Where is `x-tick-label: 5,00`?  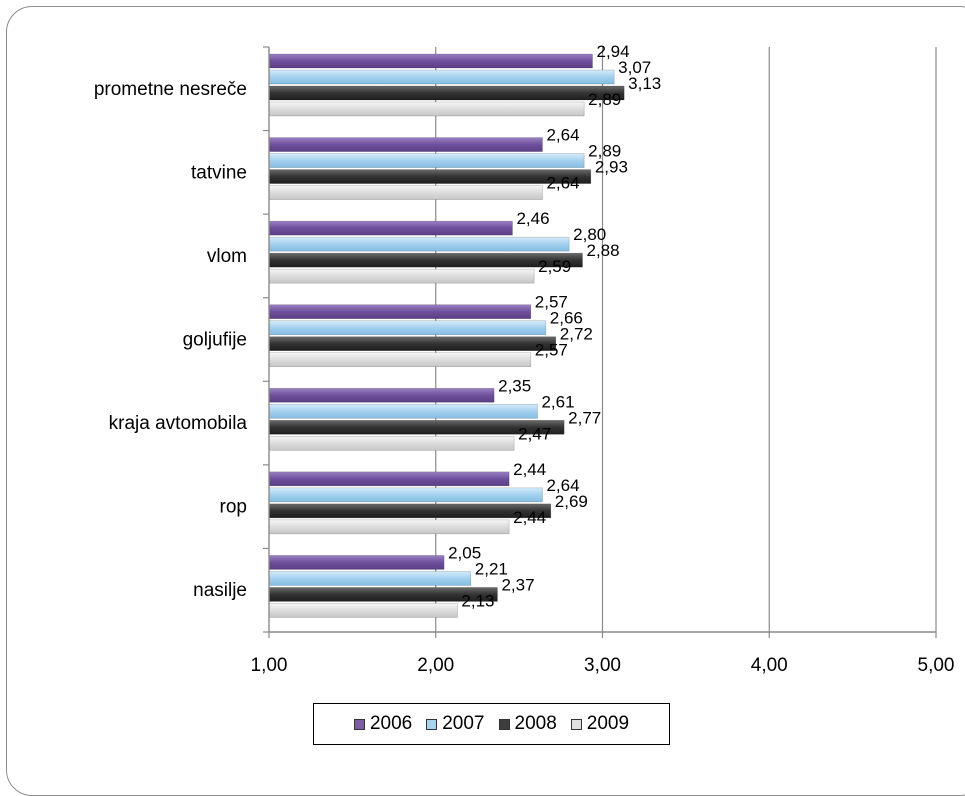 x-tick-label: 5,00 is located at coordinates (936, 665).